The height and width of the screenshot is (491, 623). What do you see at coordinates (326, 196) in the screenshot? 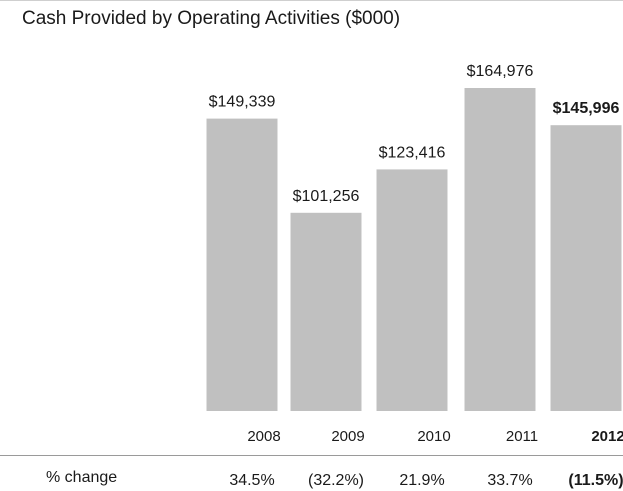
I see `value-label-2009: $101,256` at bounding box center [326, 196].